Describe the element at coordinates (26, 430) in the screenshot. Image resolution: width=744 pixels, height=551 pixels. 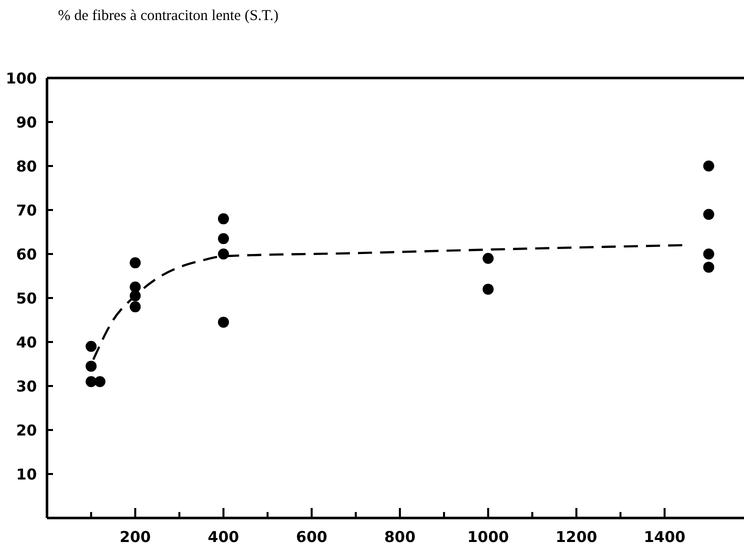
I see `y-tick-label: 20` at that location.